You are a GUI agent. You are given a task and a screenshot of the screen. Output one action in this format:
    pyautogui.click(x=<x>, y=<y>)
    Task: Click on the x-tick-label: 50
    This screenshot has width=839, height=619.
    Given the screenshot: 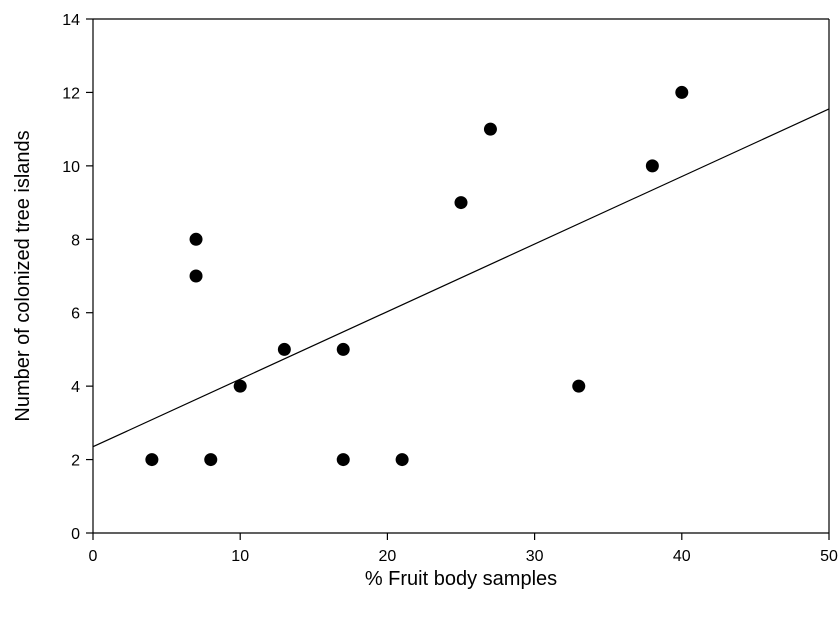 What is the action you would take?
    pyautogui.click(x=829, y=556)
    